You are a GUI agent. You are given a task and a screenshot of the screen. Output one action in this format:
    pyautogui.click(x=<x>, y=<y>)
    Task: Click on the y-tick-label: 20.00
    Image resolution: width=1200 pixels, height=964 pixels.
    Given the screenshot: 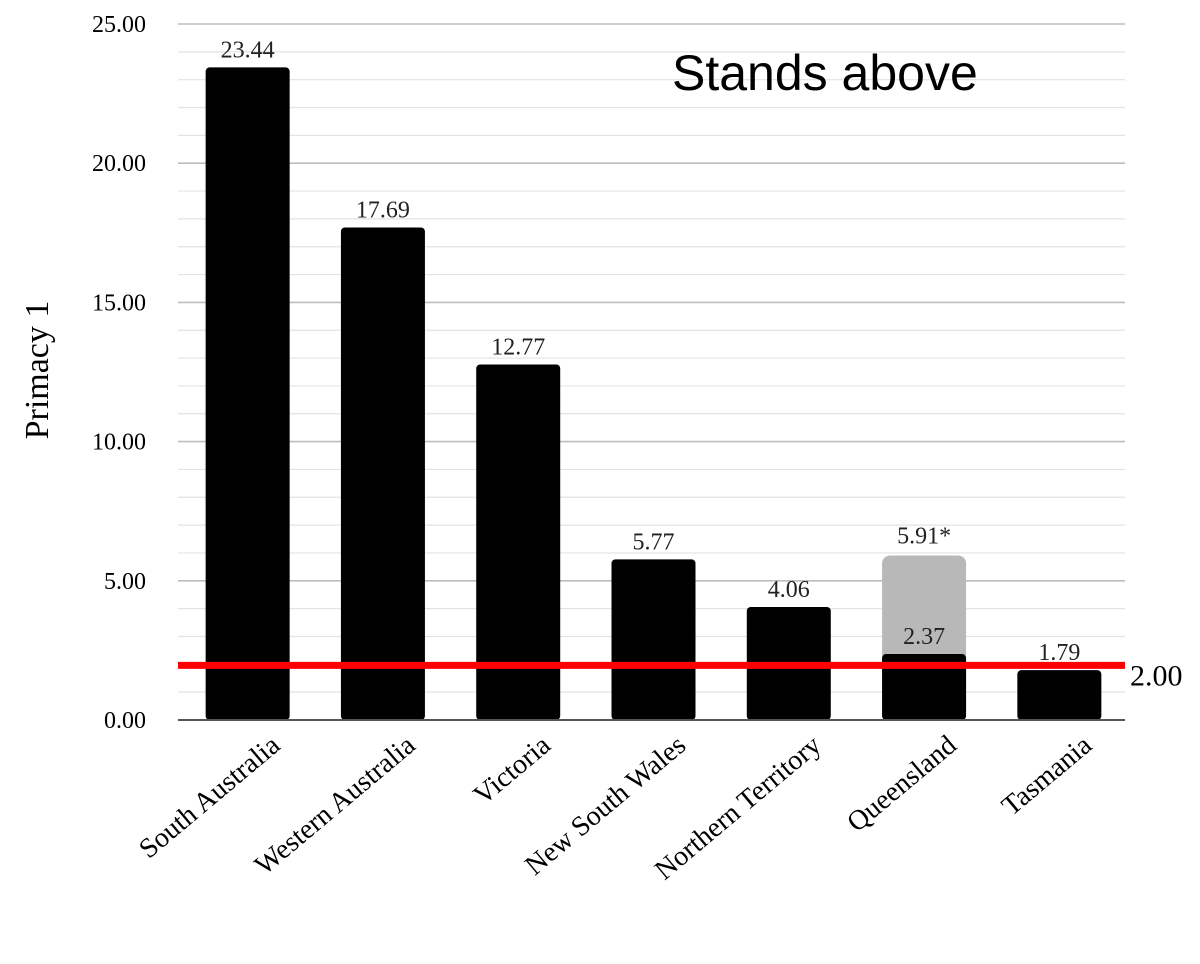 What is the action you would take?
    pyautogui.click(x=119, y=164)
    